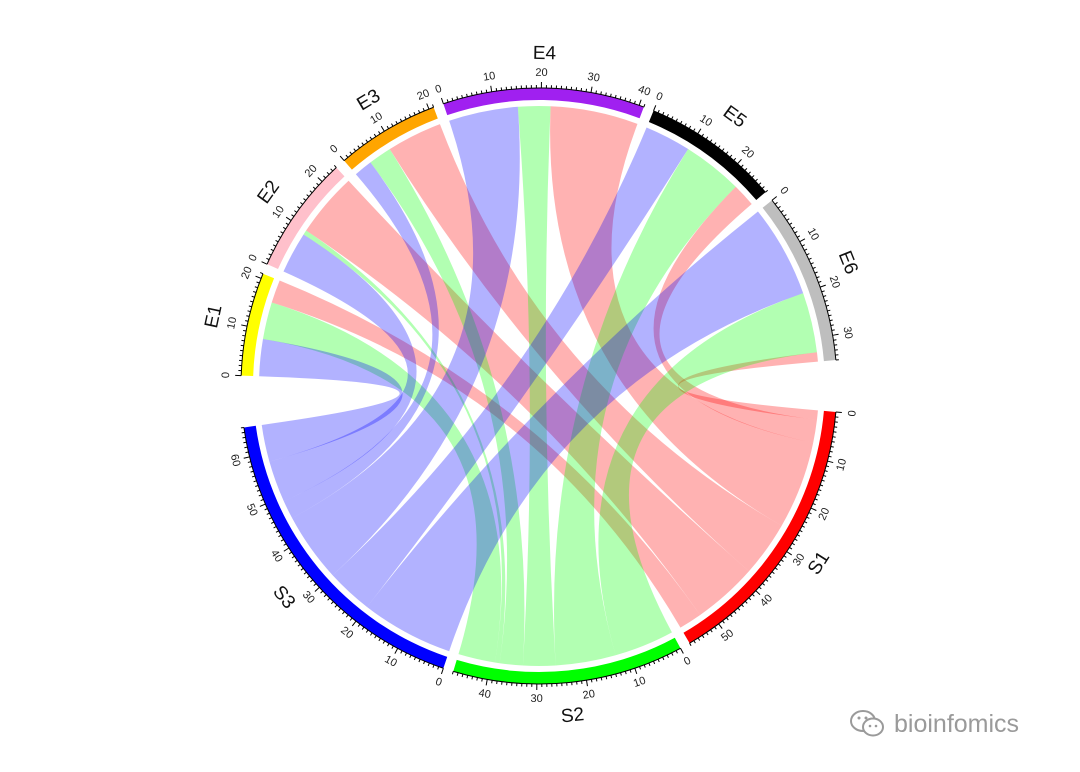  I want to click on link-S1-E5, so click(735, 314).